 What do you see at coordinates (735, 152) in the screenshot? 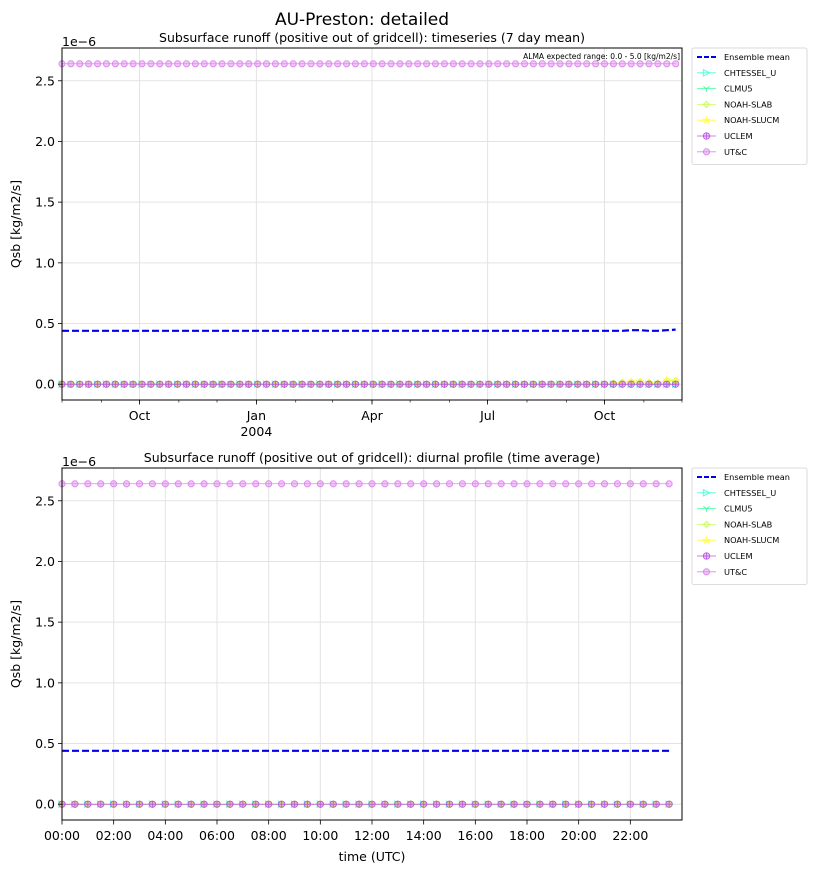
I see `legend-label: UT&C` at bounding box center [735, 152].